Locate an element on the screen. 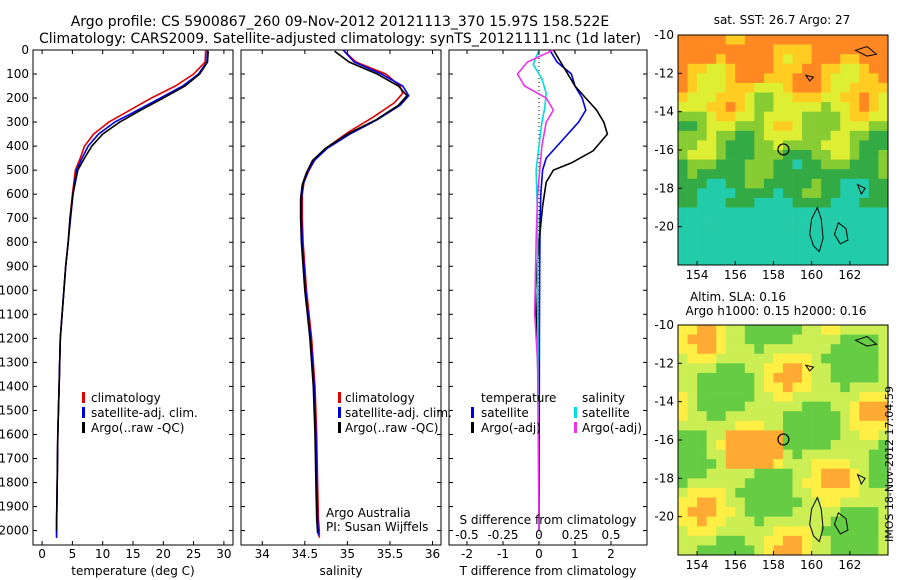 This screenshot has height=580, width=900. legend-heading-temperature: temperature is located at coordinates (518, 398).